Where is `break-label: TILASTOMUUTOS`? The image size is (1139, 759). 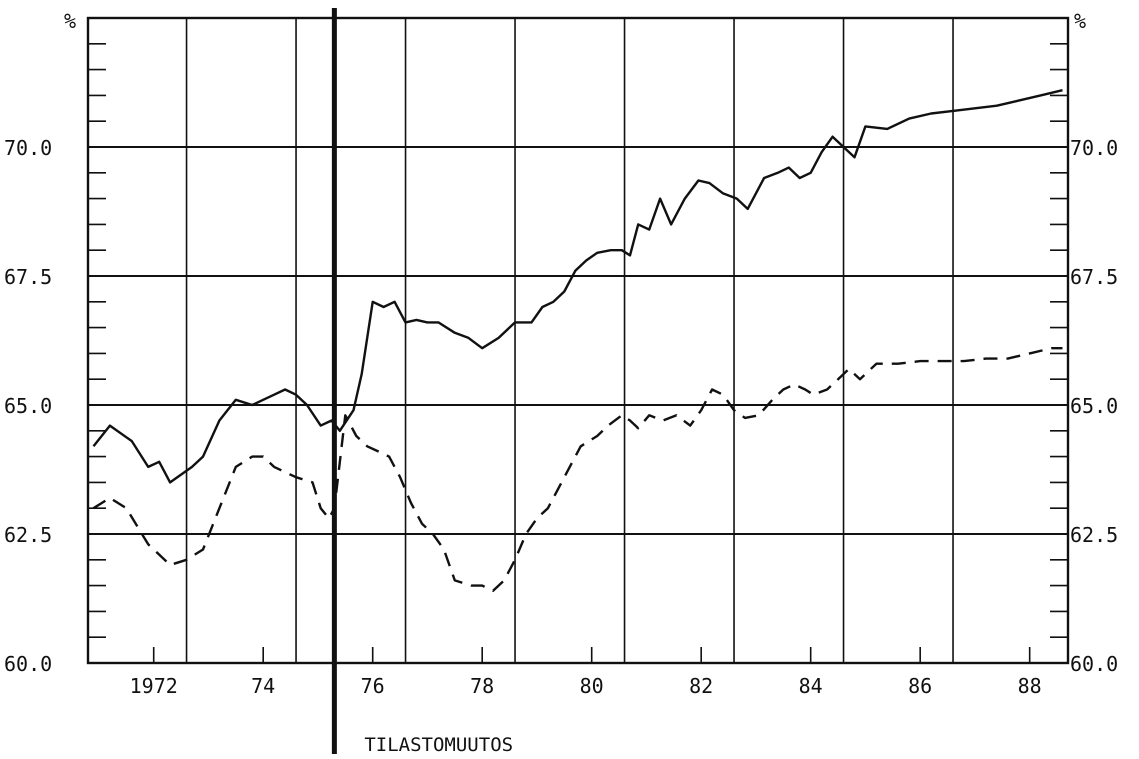
break-label: TILASTOMUUTOS is located at coordinates (438, 745).